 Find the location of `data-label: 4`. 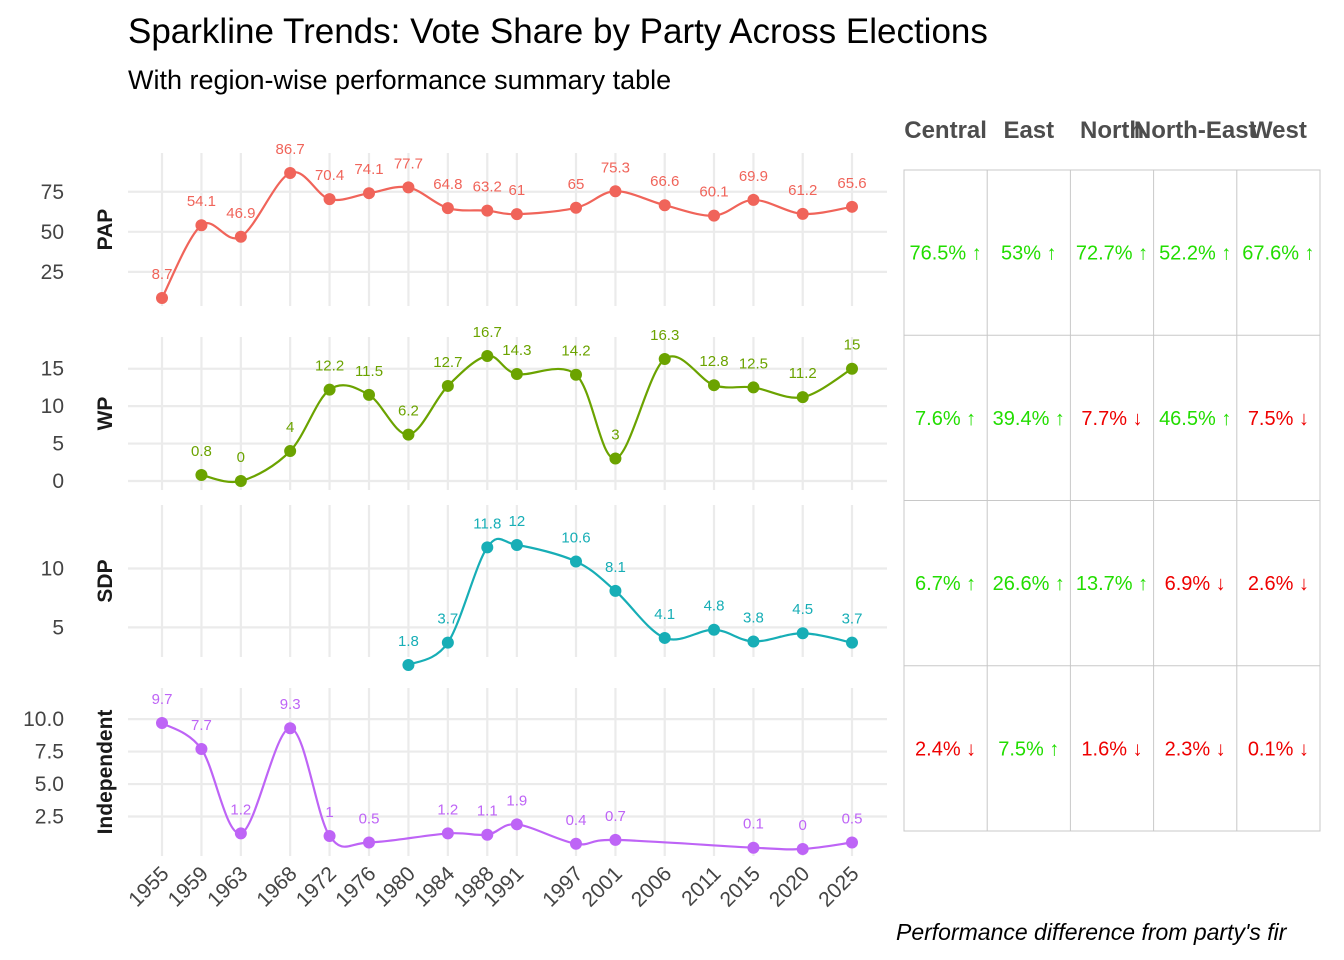

data-label: 4 is located at coordinates (290, 427).